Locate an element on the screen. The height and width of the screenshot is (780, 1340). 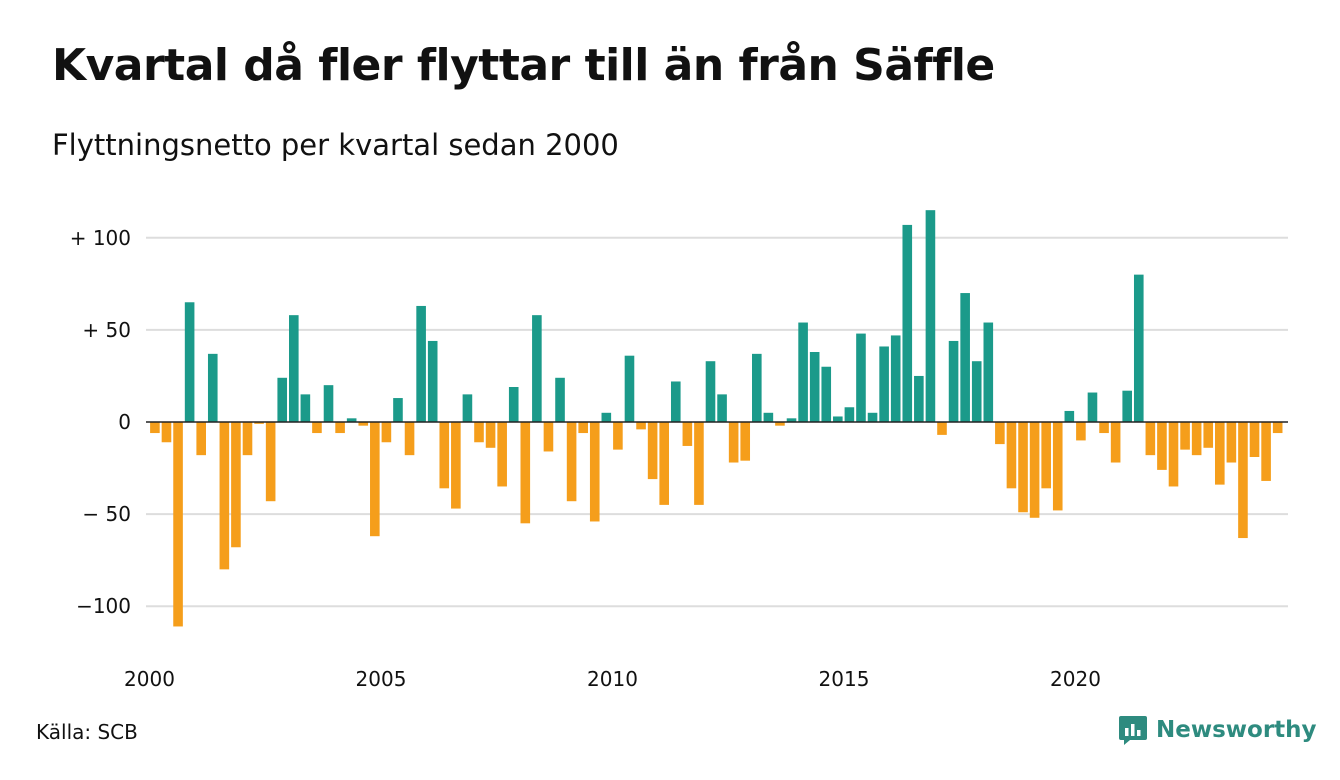
x-tick-label: 2010 is located at coordinates (612, 679).